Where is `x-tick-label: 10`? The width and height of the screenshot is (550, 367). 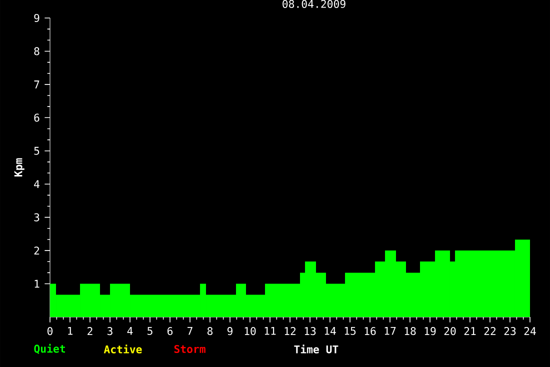
x-tick-label: 10 is located at coordinates (250, 331).